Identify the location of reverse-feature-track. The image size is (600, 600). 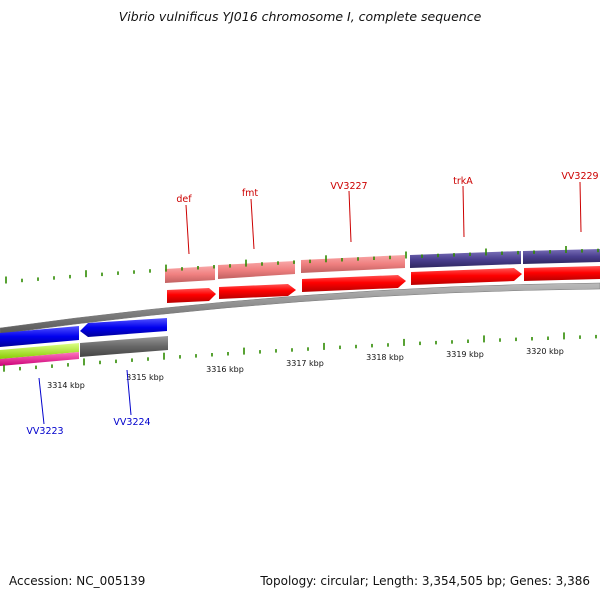
(84, 342).